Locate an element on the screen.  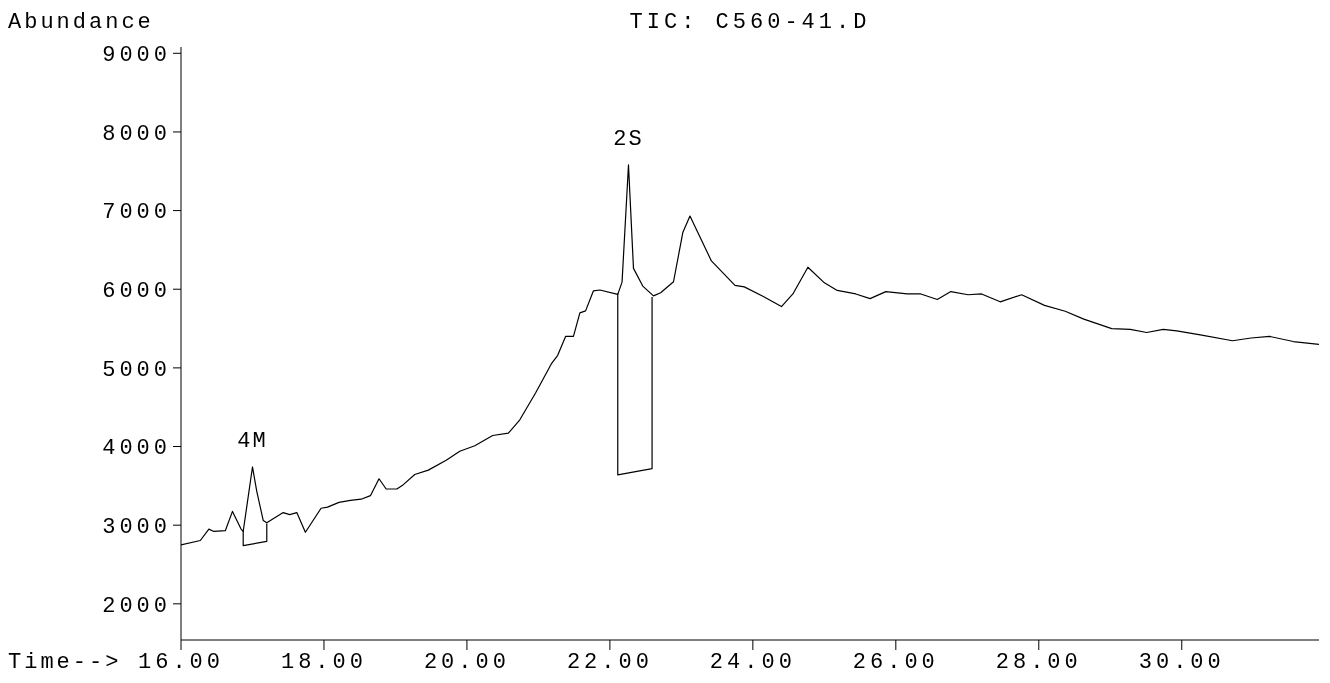
x-tick-label: 30.00 is located at coordinates (1181, 662).